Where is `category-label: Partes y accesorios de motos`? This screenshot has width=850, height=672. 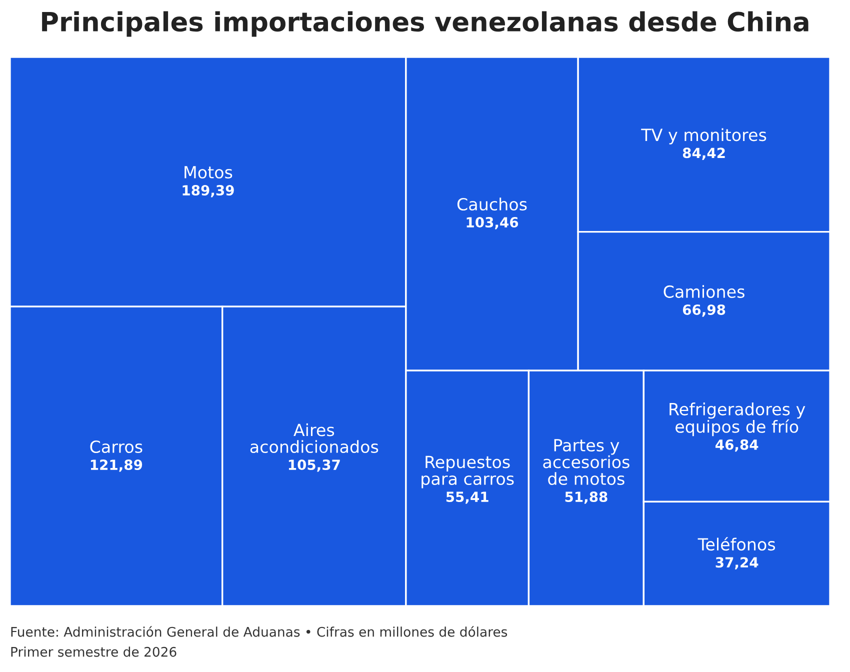
category-label: Partes y accesorios de motos is located at coordinates (586, 462).